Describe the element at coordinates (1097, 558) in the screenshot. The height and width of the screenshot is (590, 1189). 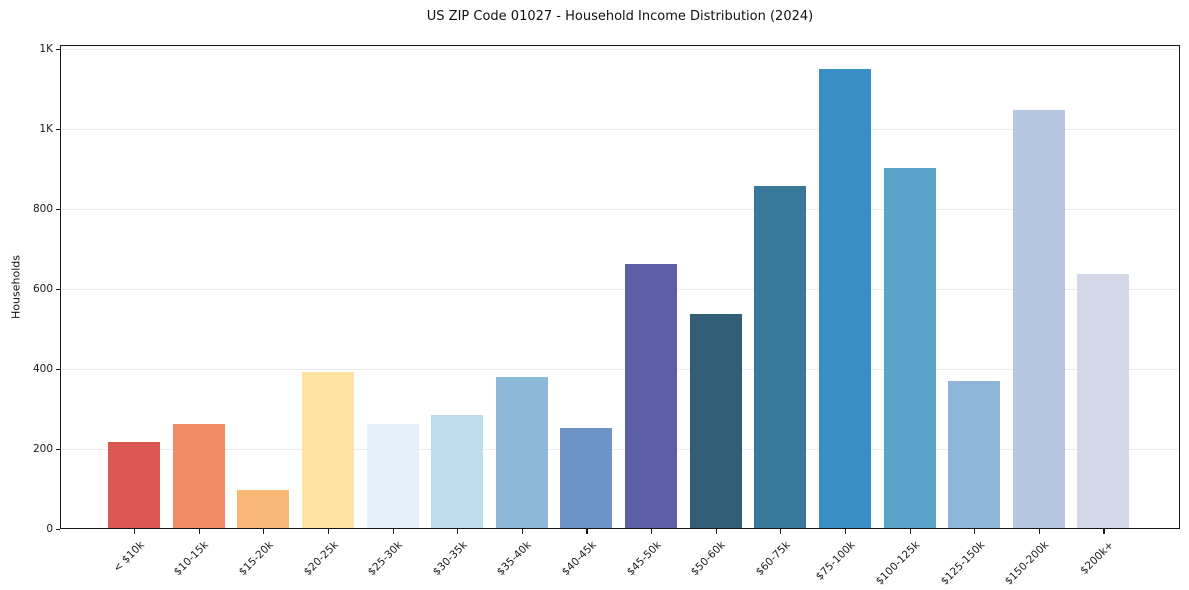
I see `x-tick-label-text: $200k+` at that location.